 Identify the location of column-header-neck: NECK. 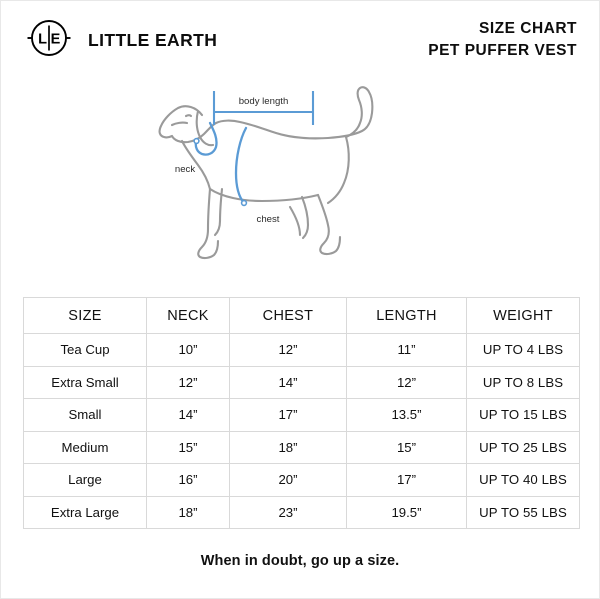
(188, 315).